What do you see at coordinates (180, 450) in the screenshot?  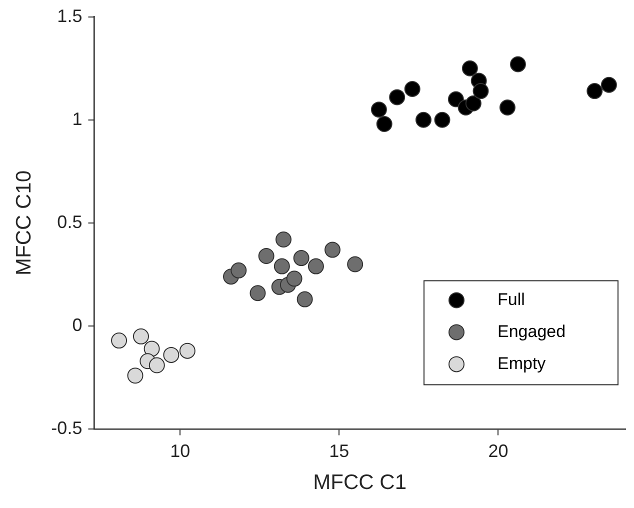 I see `x-tick-label: 10` at bounding box center [180, 450].